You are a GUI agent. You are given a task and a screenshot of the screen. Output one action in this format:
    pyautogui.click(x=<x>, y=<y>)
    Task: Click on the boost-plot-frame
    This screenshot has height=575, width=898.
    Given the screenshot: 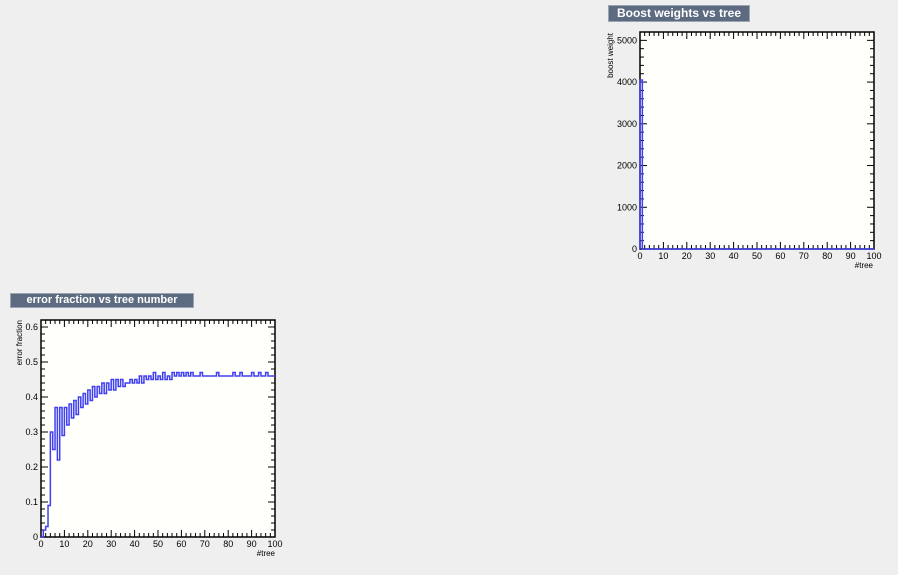 What is the action you would take?
    pyautogui.click(x=757, y=140)
    